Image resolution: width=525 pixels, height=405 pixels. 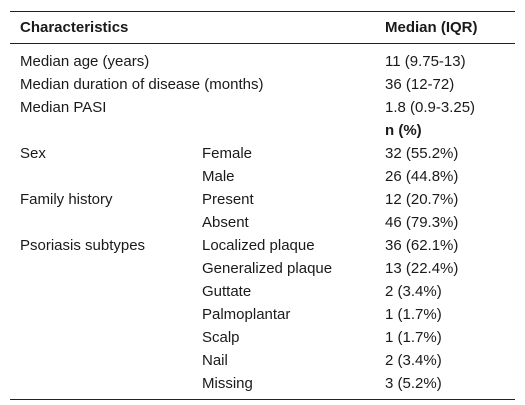 I want to click on row-category: Localized plaque, so click(x=258, y=245).